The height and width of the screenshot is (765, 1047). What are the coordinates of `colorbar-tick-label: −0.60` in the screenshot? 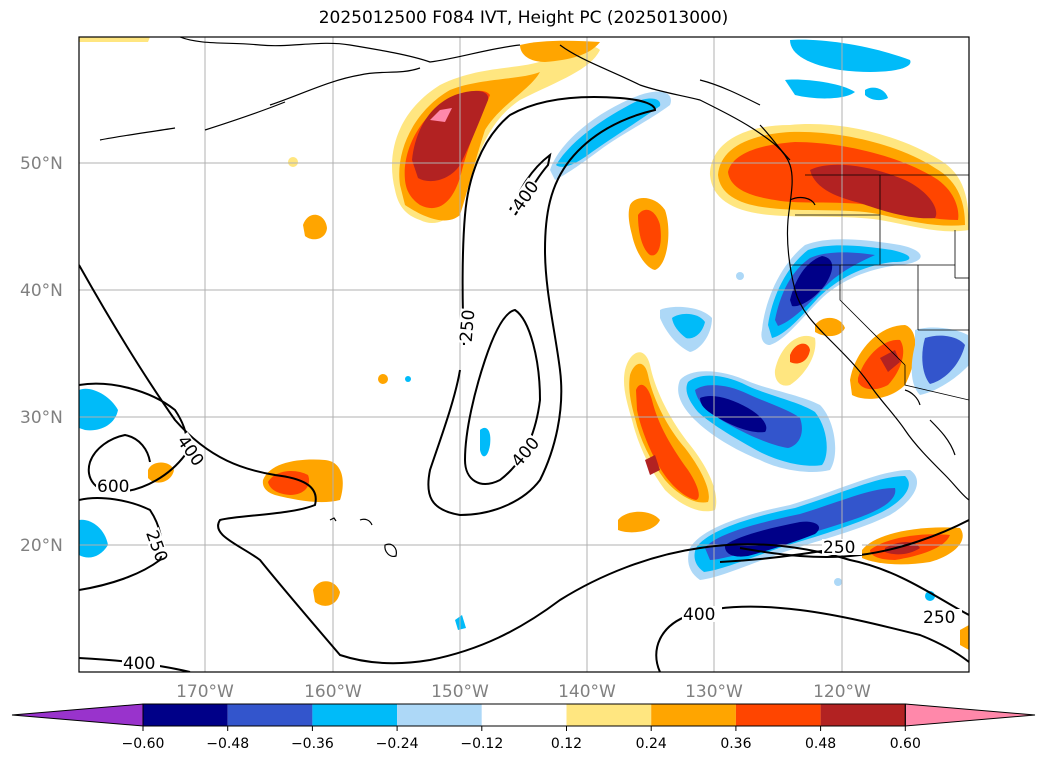 It's located at (143, 744).